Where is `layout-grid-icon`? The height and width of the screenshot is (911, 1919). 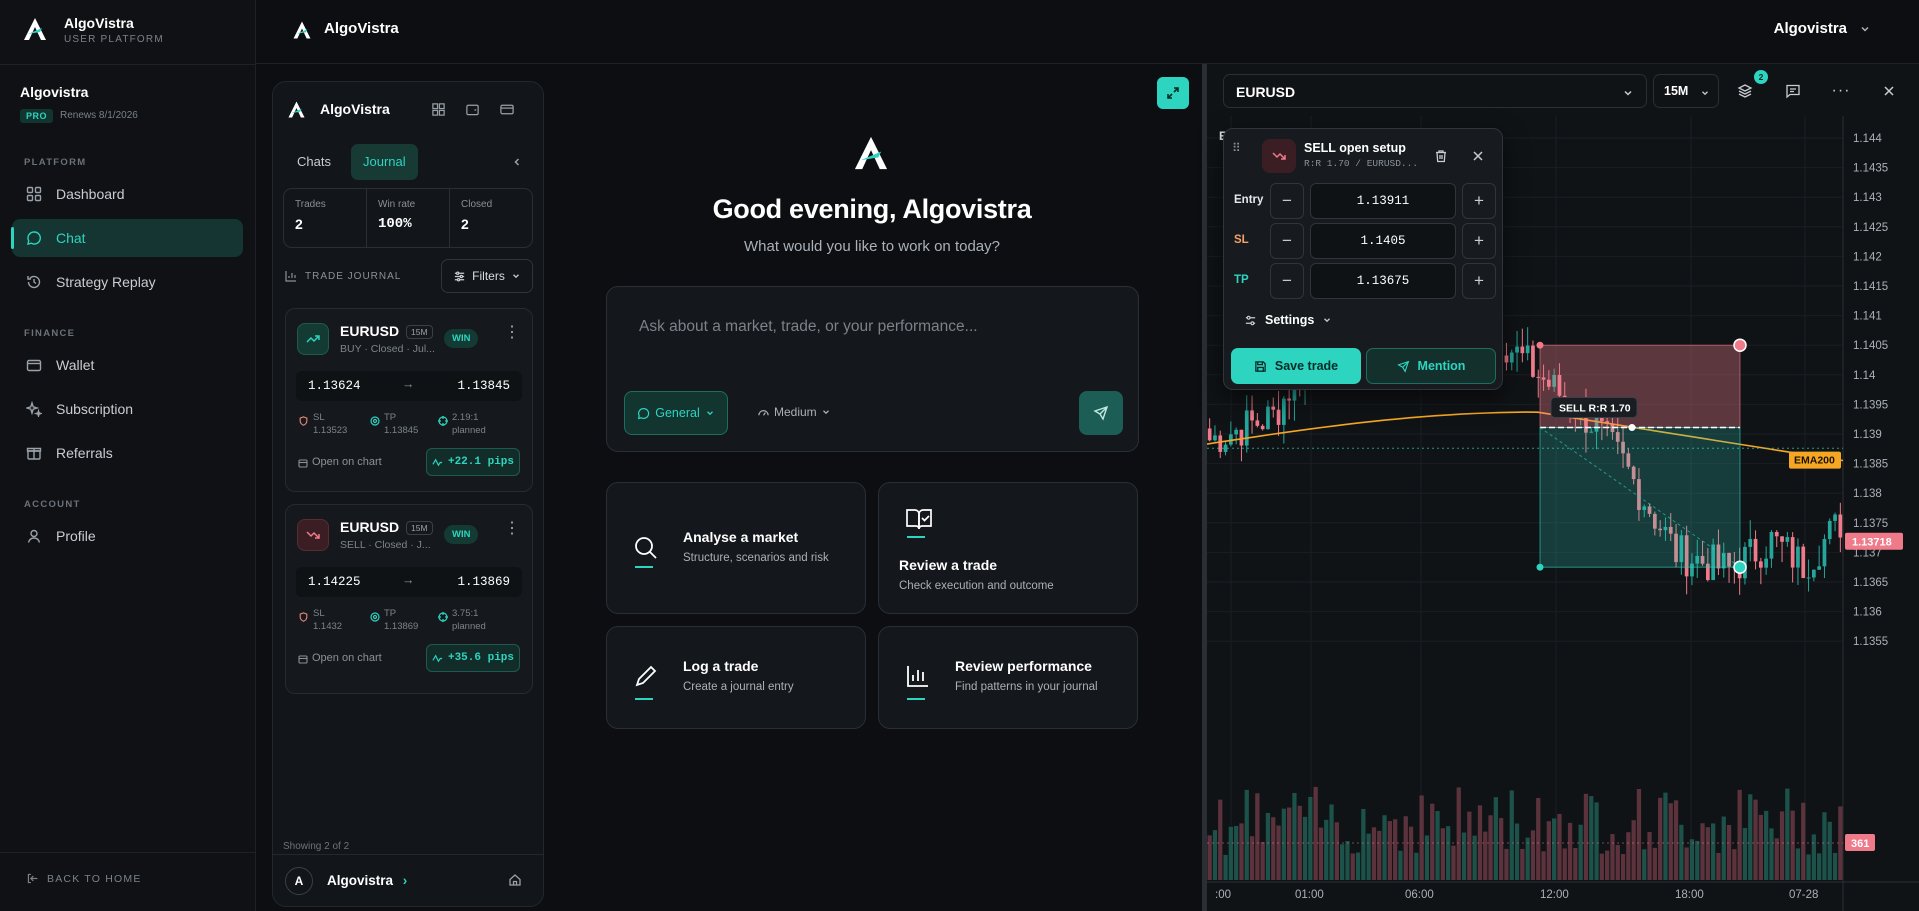 layout-grid-icon is located at coordinates (439, 110).